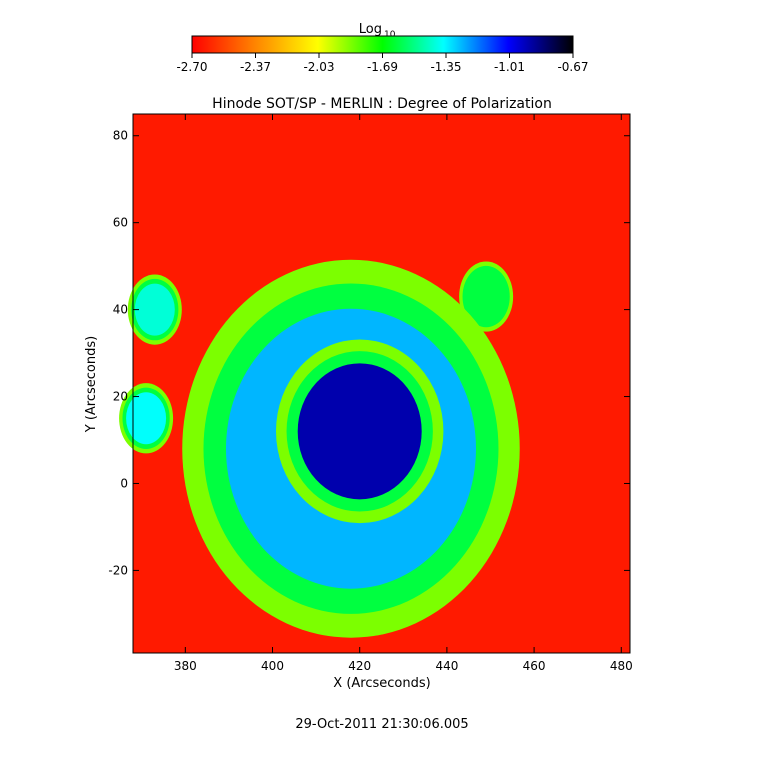  Describe the element at coordinates (509, 67) in the screenshot. I see `colorbar-tick-label: -1.01` at that location.